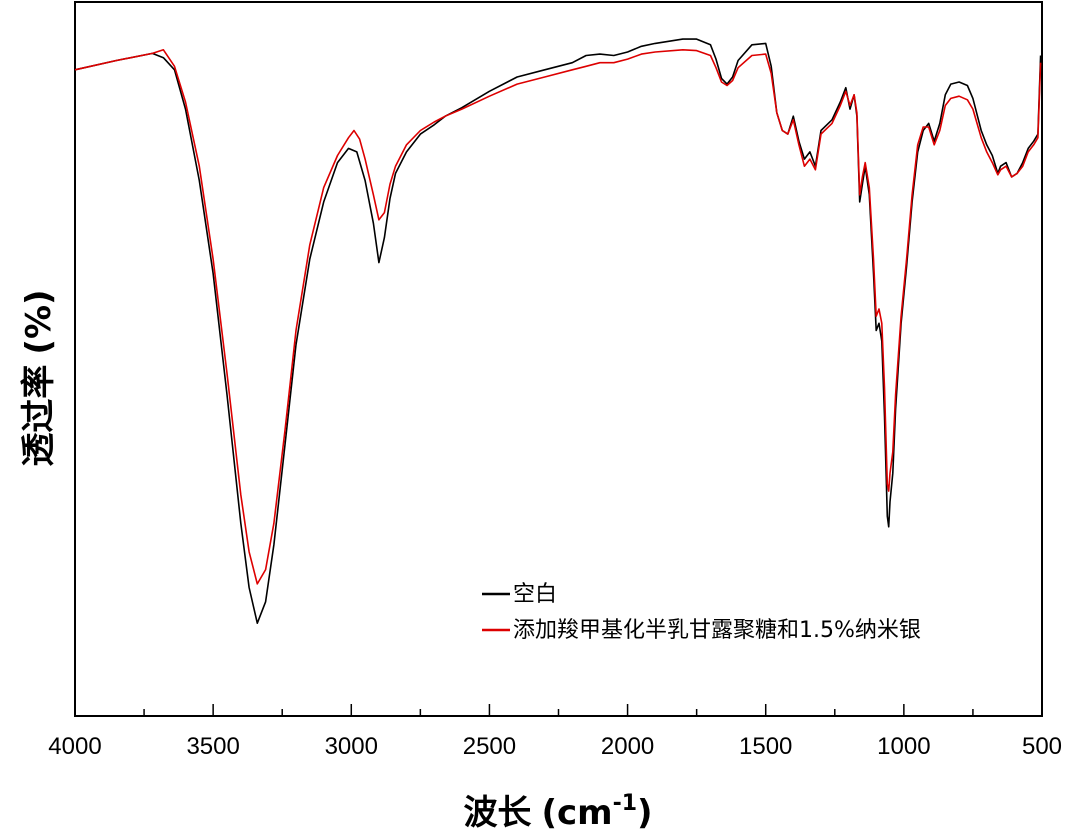 The image size is (1077, 837). What do you see at coordinates (576, 813) in the screenshot?
I see `x-axis-unit-base: (cm` at bounding box center [576, 813].